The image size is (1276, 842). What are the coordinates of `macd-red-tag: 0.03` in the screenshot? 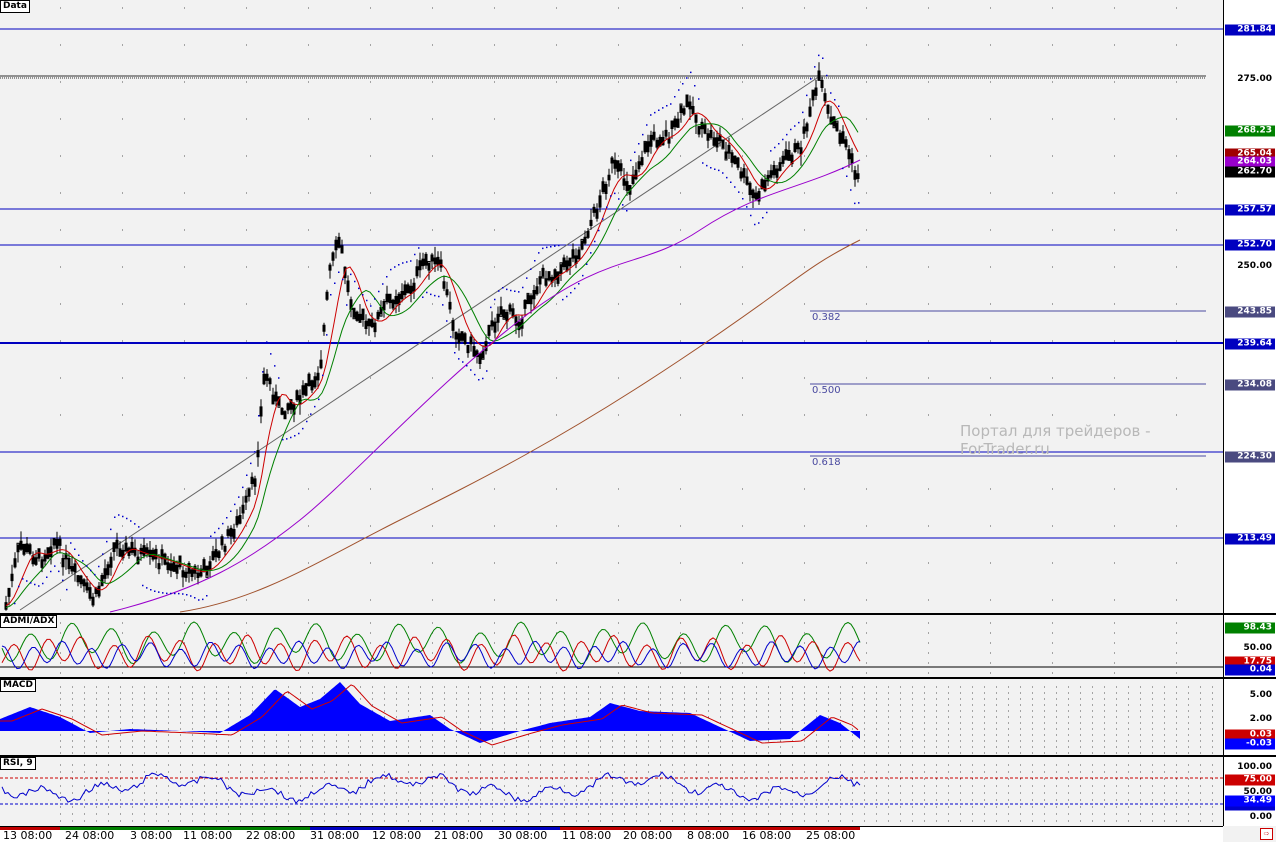 It's located at (1250, 735).